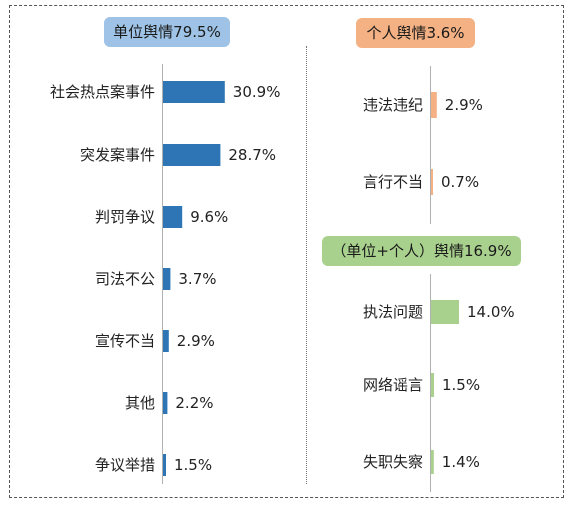  What do you see at coordinates (102, 92) in the screenshot?
I see `unit-category-label: 社会热点案事件` at bounding box center [102, 92].